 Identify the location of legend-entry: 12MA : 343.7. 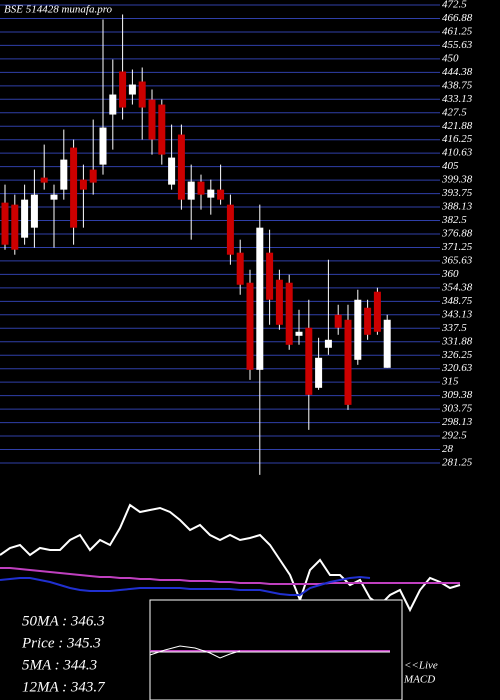
(64, 687).